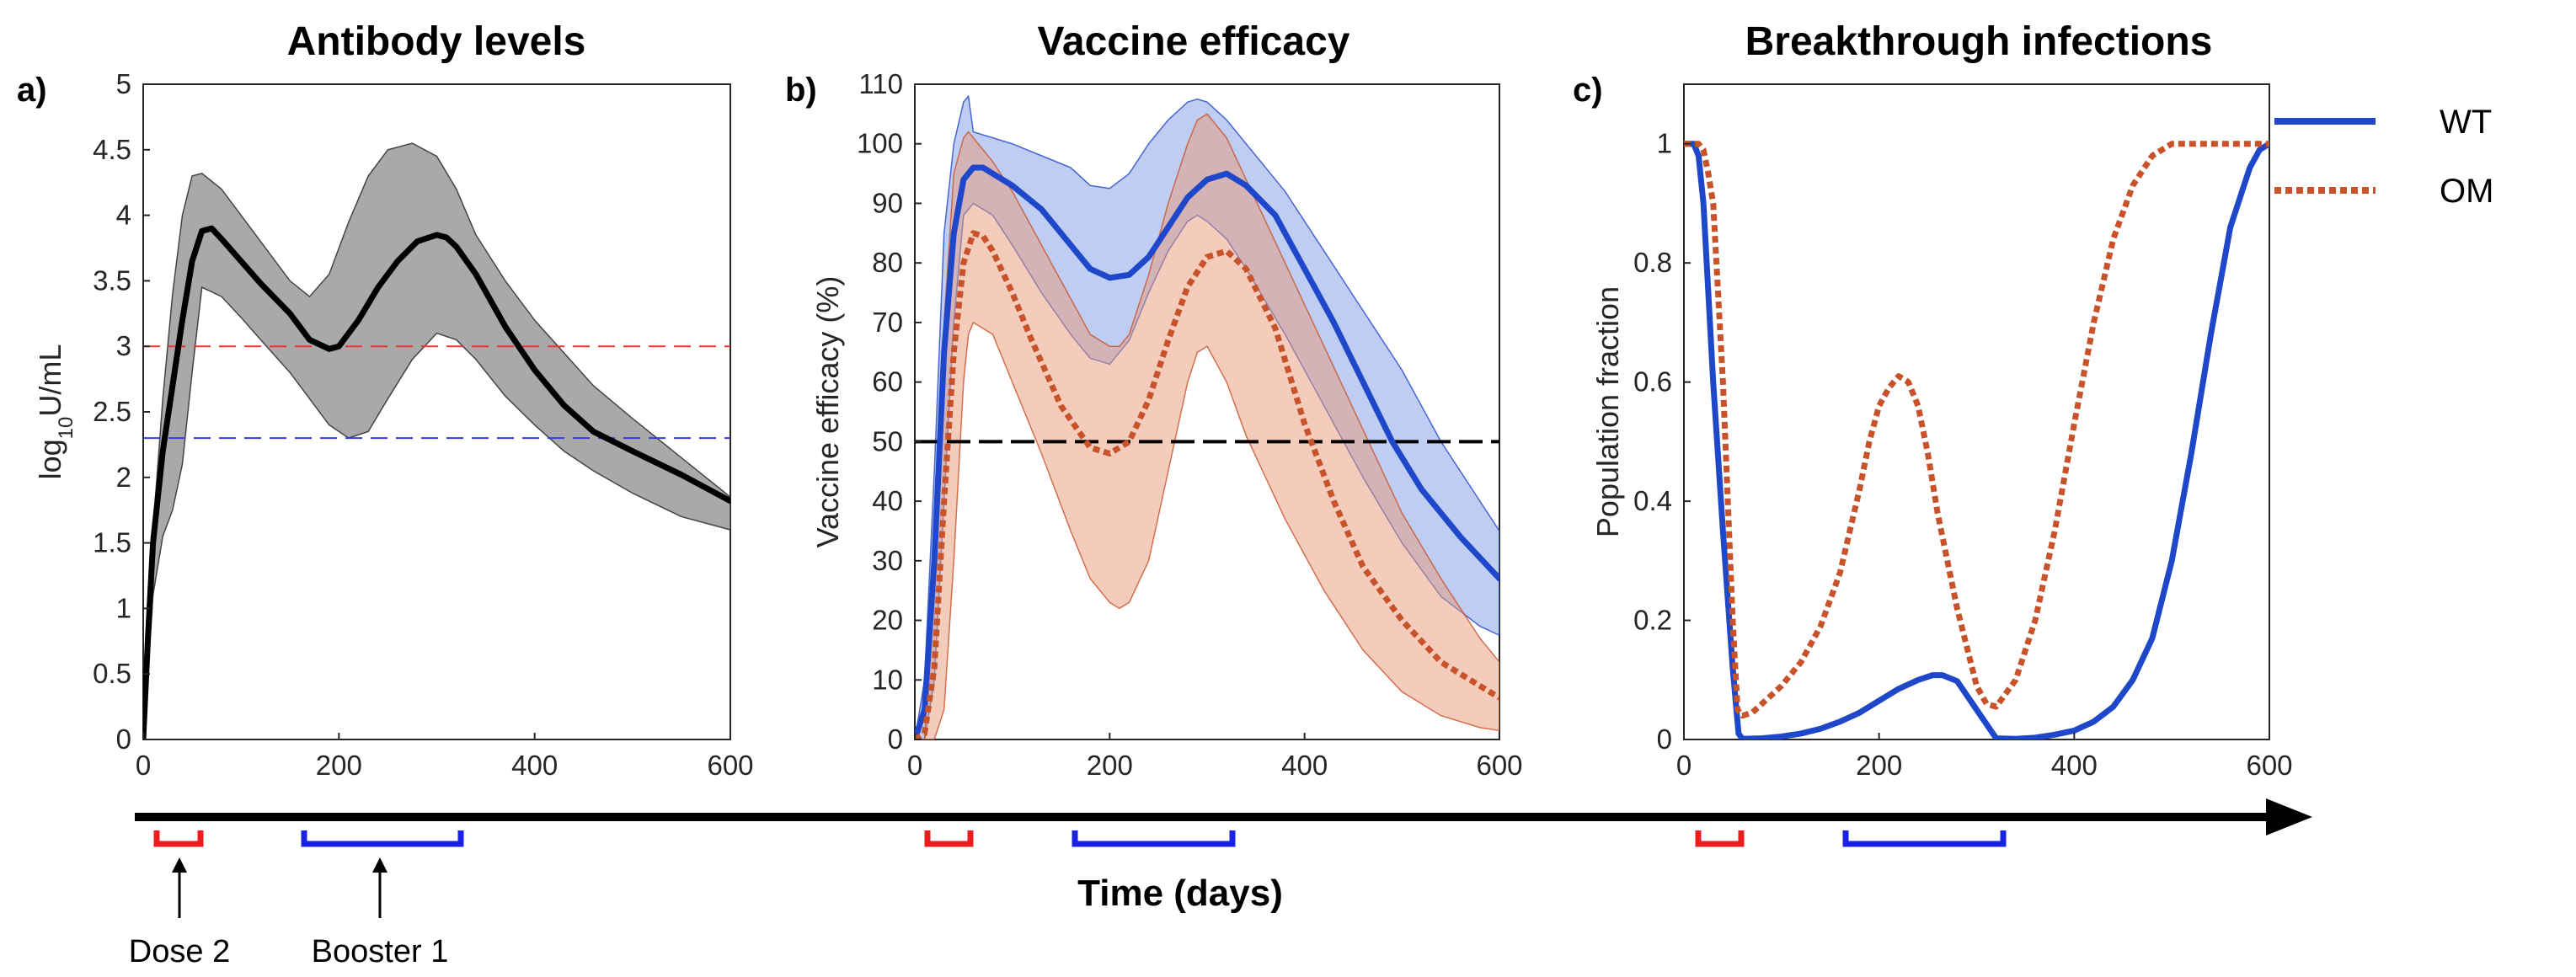 The image size is (2576, 977). Describe the element at coordinates (379, 865) in the screenshot. I see `booster-arrow-head` at that location.